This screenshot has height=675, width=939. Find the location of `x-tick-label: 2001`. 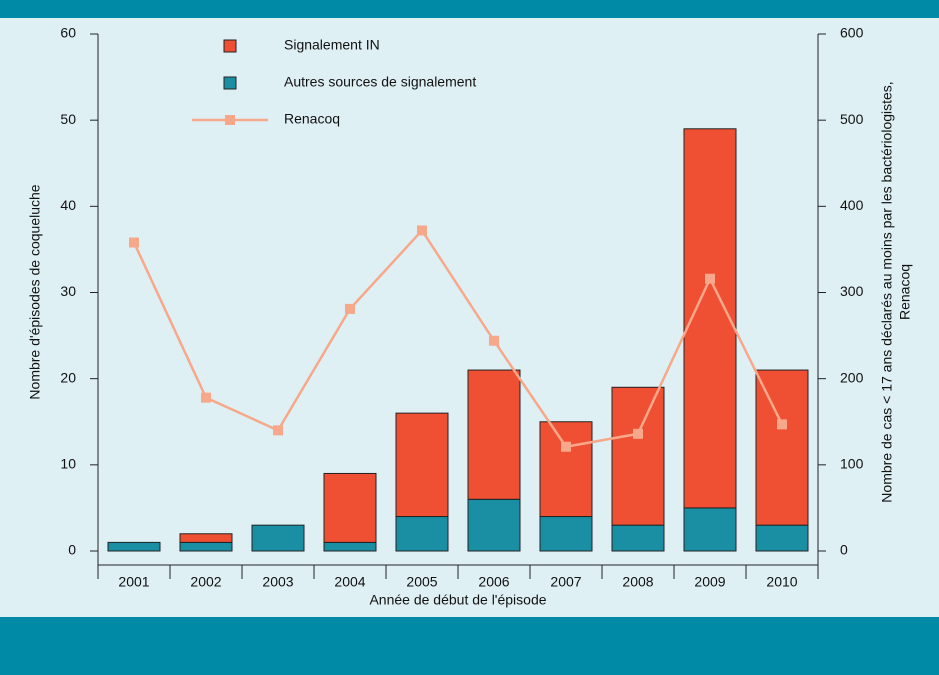

x-tick-label: 2001 is located at coordinates (133, 582).